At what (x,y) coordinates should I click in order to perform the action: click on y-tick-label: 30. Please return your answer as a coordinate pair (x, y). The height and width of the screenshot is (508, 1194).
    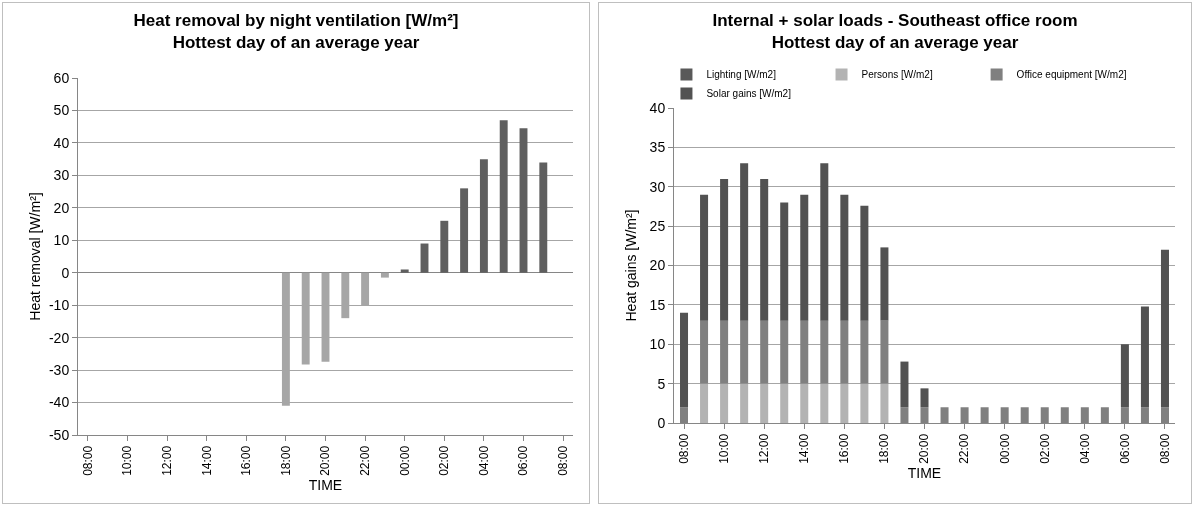
    Looking at the image, I should click on (61, 175).